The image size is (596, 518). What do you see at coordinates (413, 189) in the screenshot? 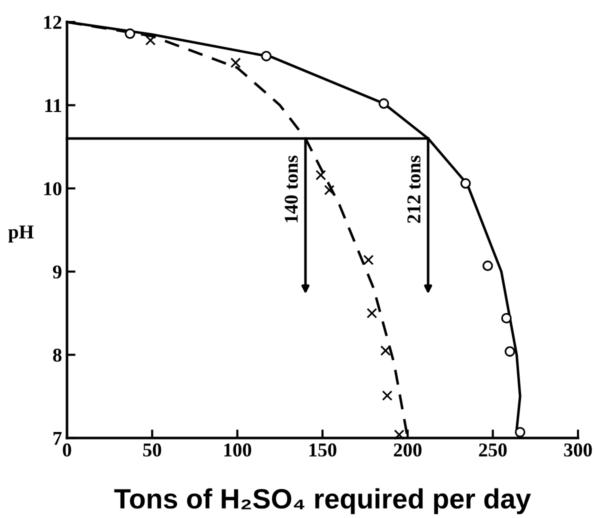
I see `annotation: 212 tons` at bounding box center [413, 189].